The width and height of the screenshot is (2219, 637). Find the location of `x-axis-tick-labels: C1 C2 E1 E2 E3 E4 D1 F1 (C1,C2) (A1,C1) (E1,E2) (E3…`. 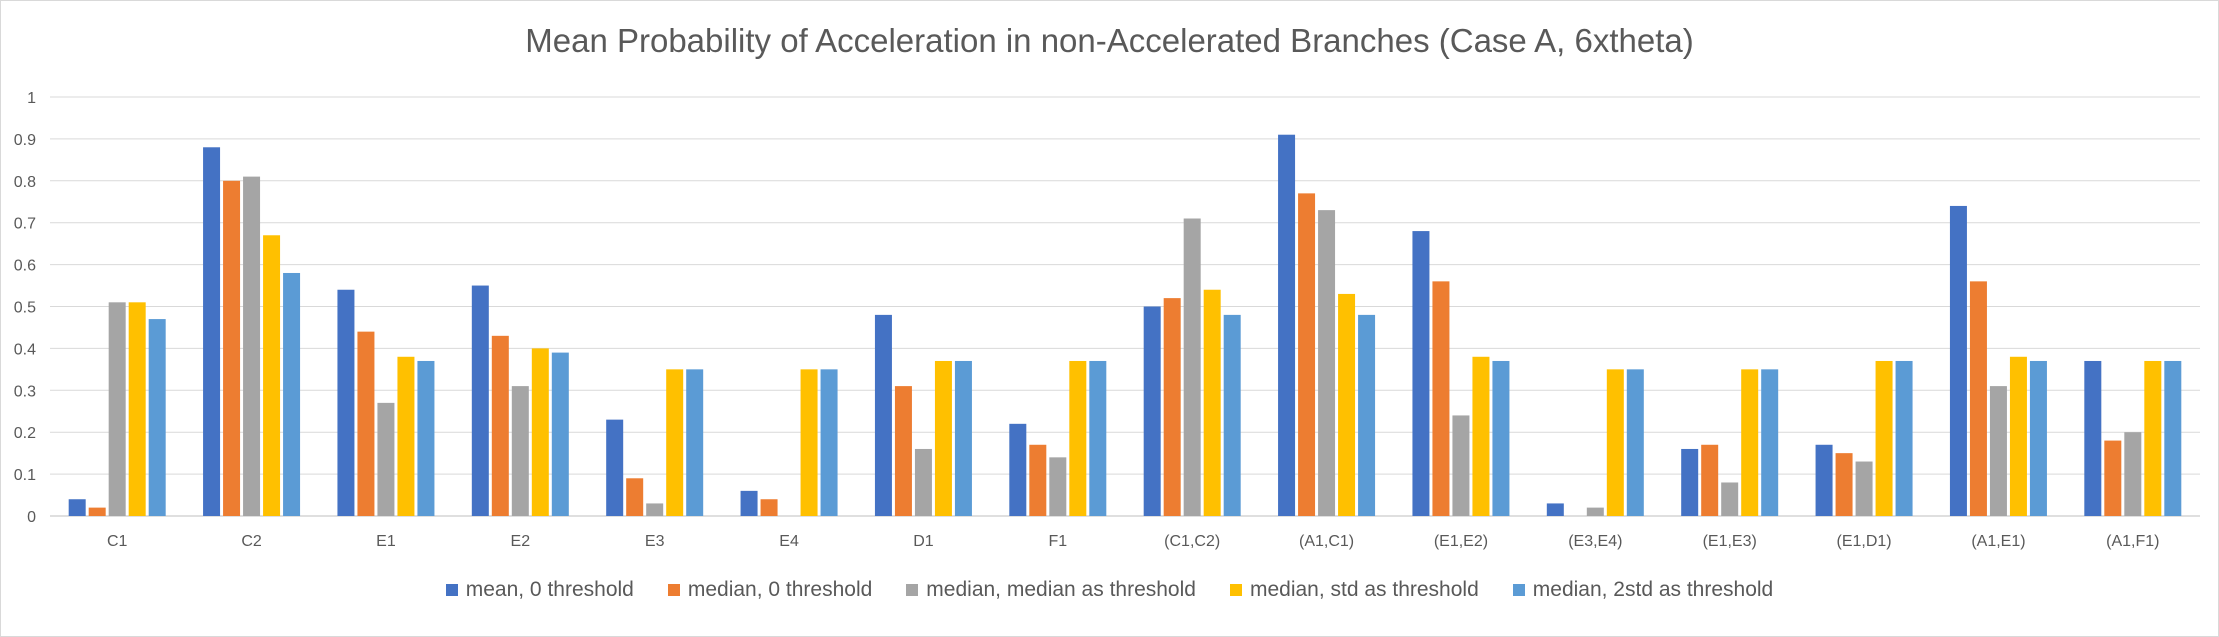

x-axis-tick-labels: C1 C2 E1 E2 E3 E4 D1 F1 (C1,C2) (A1,C1) (E1,E2) (E3… is located at coordinates (1133, 541).